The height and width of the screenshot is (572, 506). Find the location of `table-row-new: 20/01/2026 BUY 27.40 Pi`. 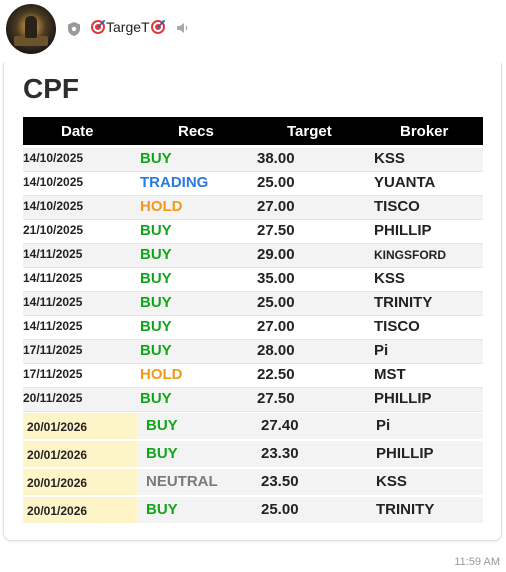

table-row-new: 20/01/2026 BUY 27.40 Pi is located at coordinates (253, 427).